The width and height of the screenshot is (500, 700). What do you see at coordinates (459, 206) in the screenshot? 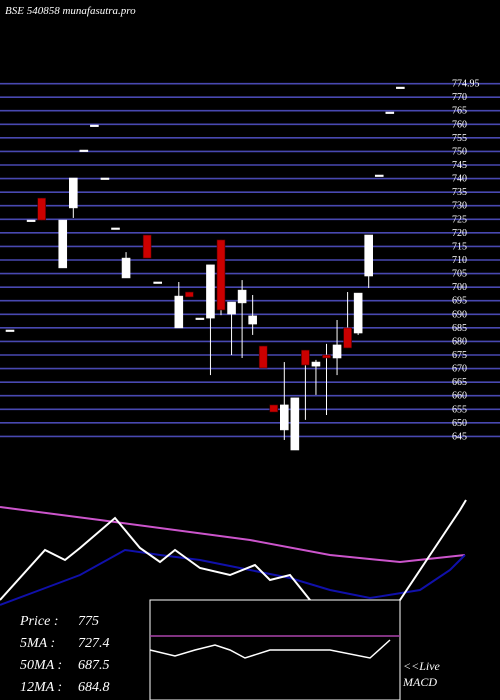
I see `y-tick-label: 730` at bounding box center [459, 206].